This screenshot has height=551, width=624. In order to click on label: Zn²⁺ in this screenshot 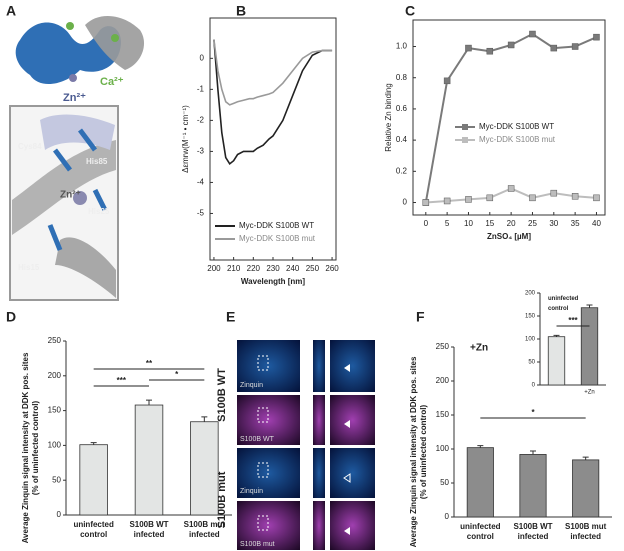, I will do `click(74, 98)`.